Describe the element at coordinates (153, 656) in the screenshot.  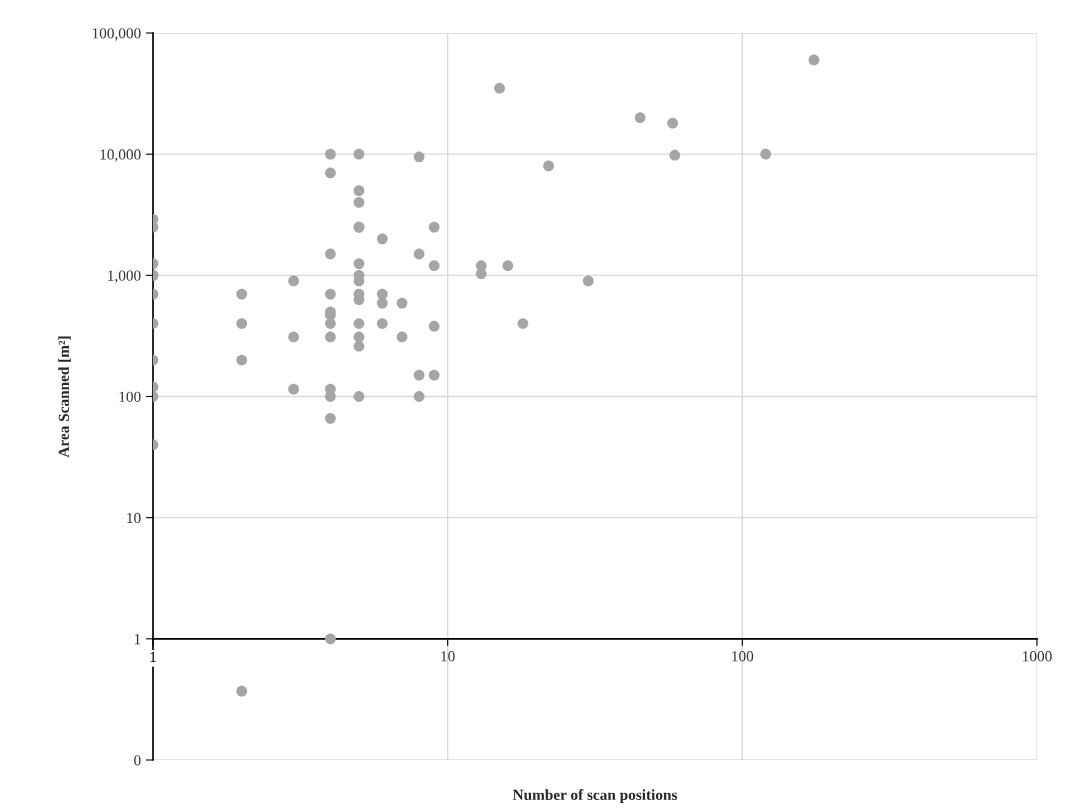
I see `x-tick-label: 1` at that location.